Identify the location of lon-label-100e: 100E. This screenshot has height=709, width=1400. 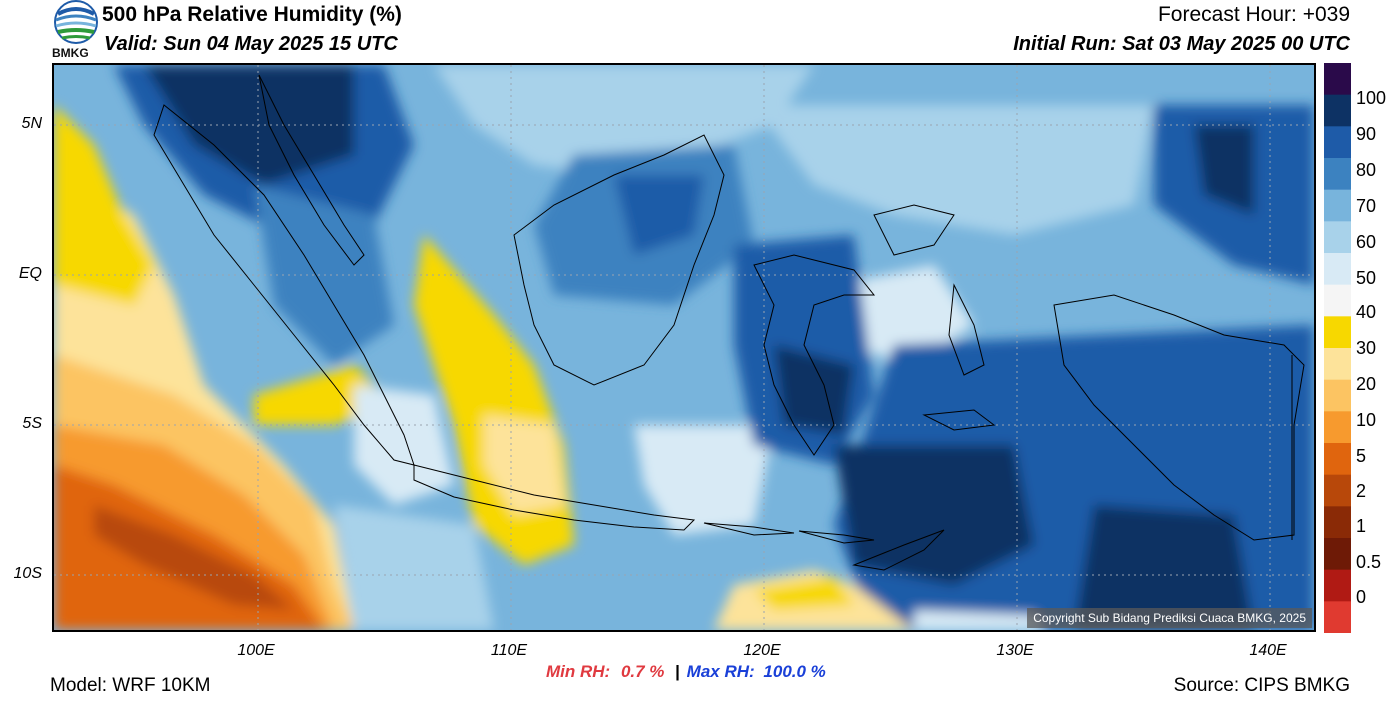
(256, 650).